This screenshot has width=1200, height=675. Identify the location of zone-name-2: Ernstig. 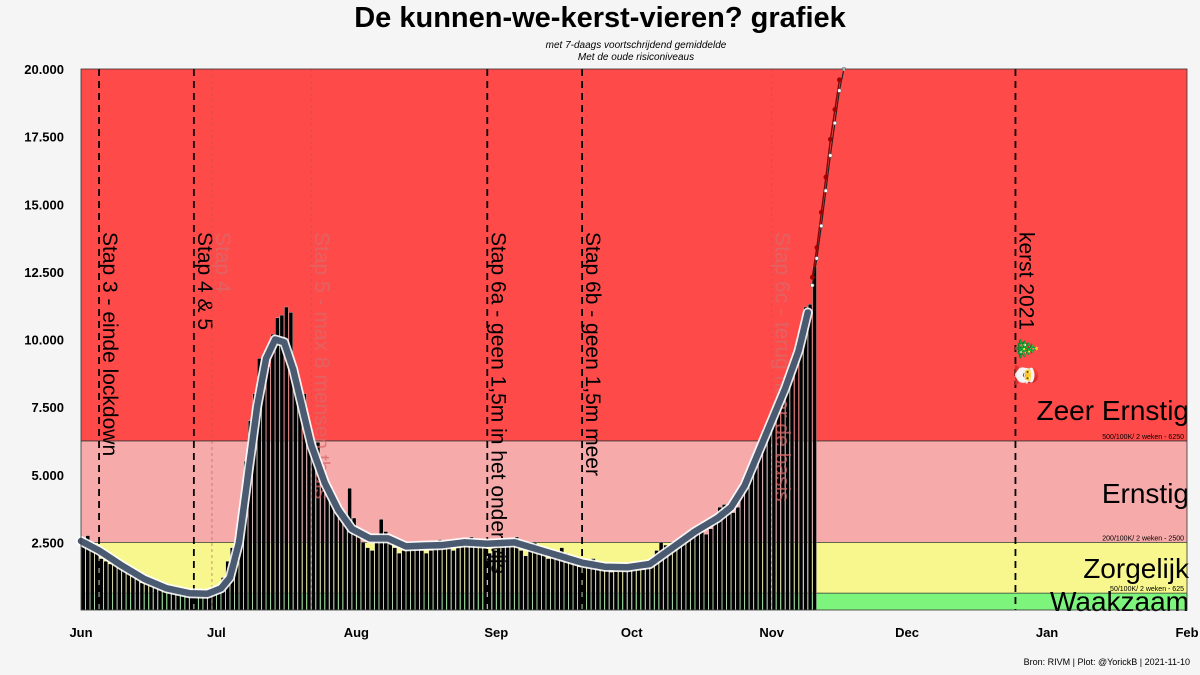
(1145, 493).